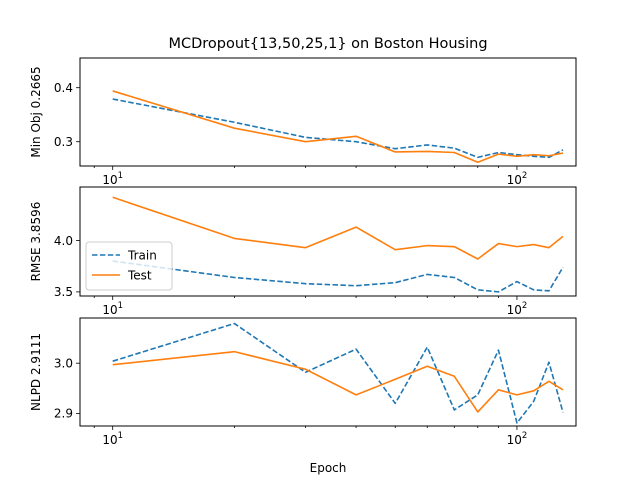 This screenshot has height=480, width=640. What do you see at coordinates (63, 364) in the screenshot?
I see `y-tick-label: 3.0` at bounding box center [63, 364].